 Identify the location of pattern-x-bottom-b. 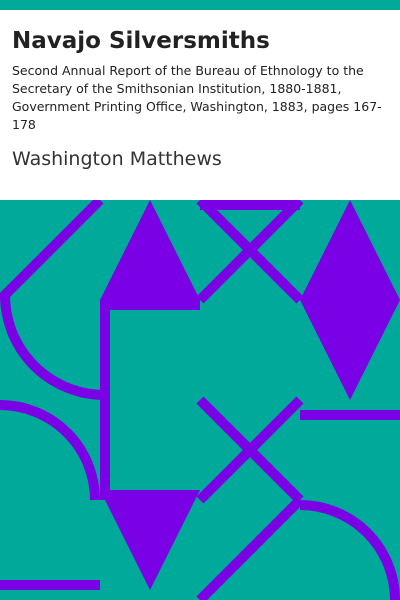
(250, 450).